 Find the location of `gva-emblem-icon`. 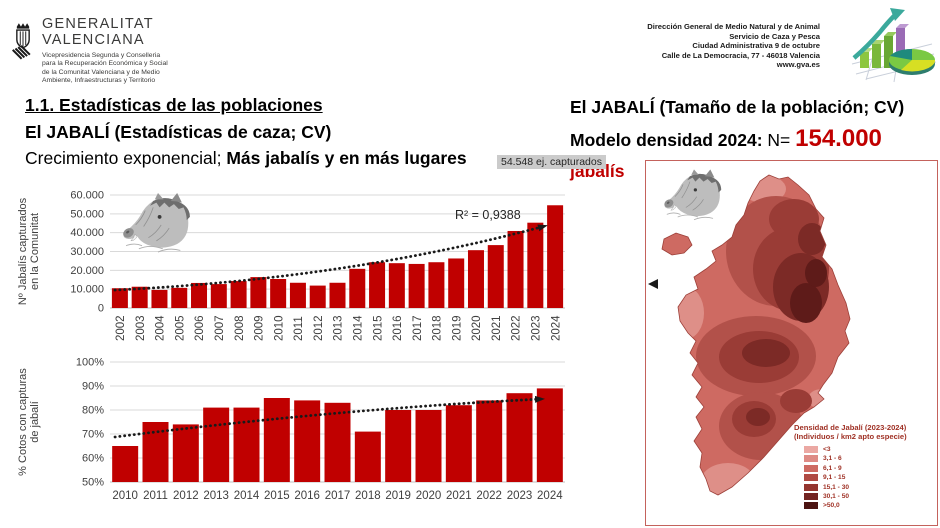

gva-emblem-icon is located at coordinates (21, 41).